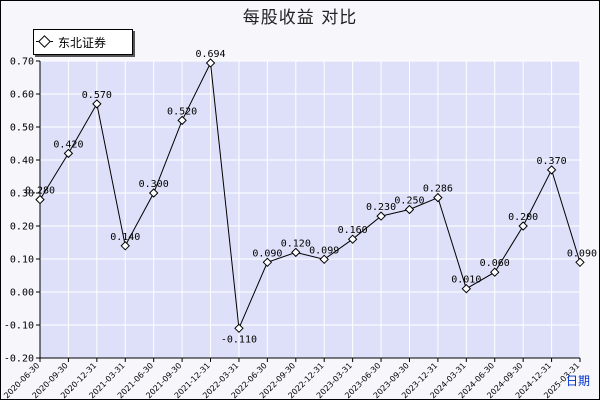 Image resolution: width=600 pixels, height=400 pixels. Describe the element at coordinates (154, 184) in the screenshot. I see `data-label: 0.300` at that location.